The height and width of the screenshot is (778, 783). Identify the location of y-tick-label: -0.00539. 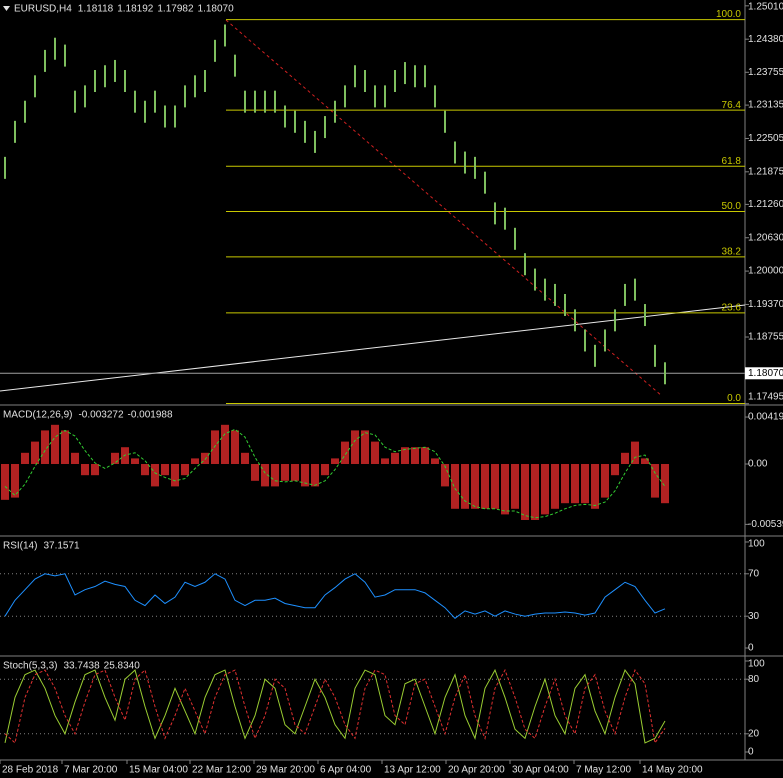
(765, 524).